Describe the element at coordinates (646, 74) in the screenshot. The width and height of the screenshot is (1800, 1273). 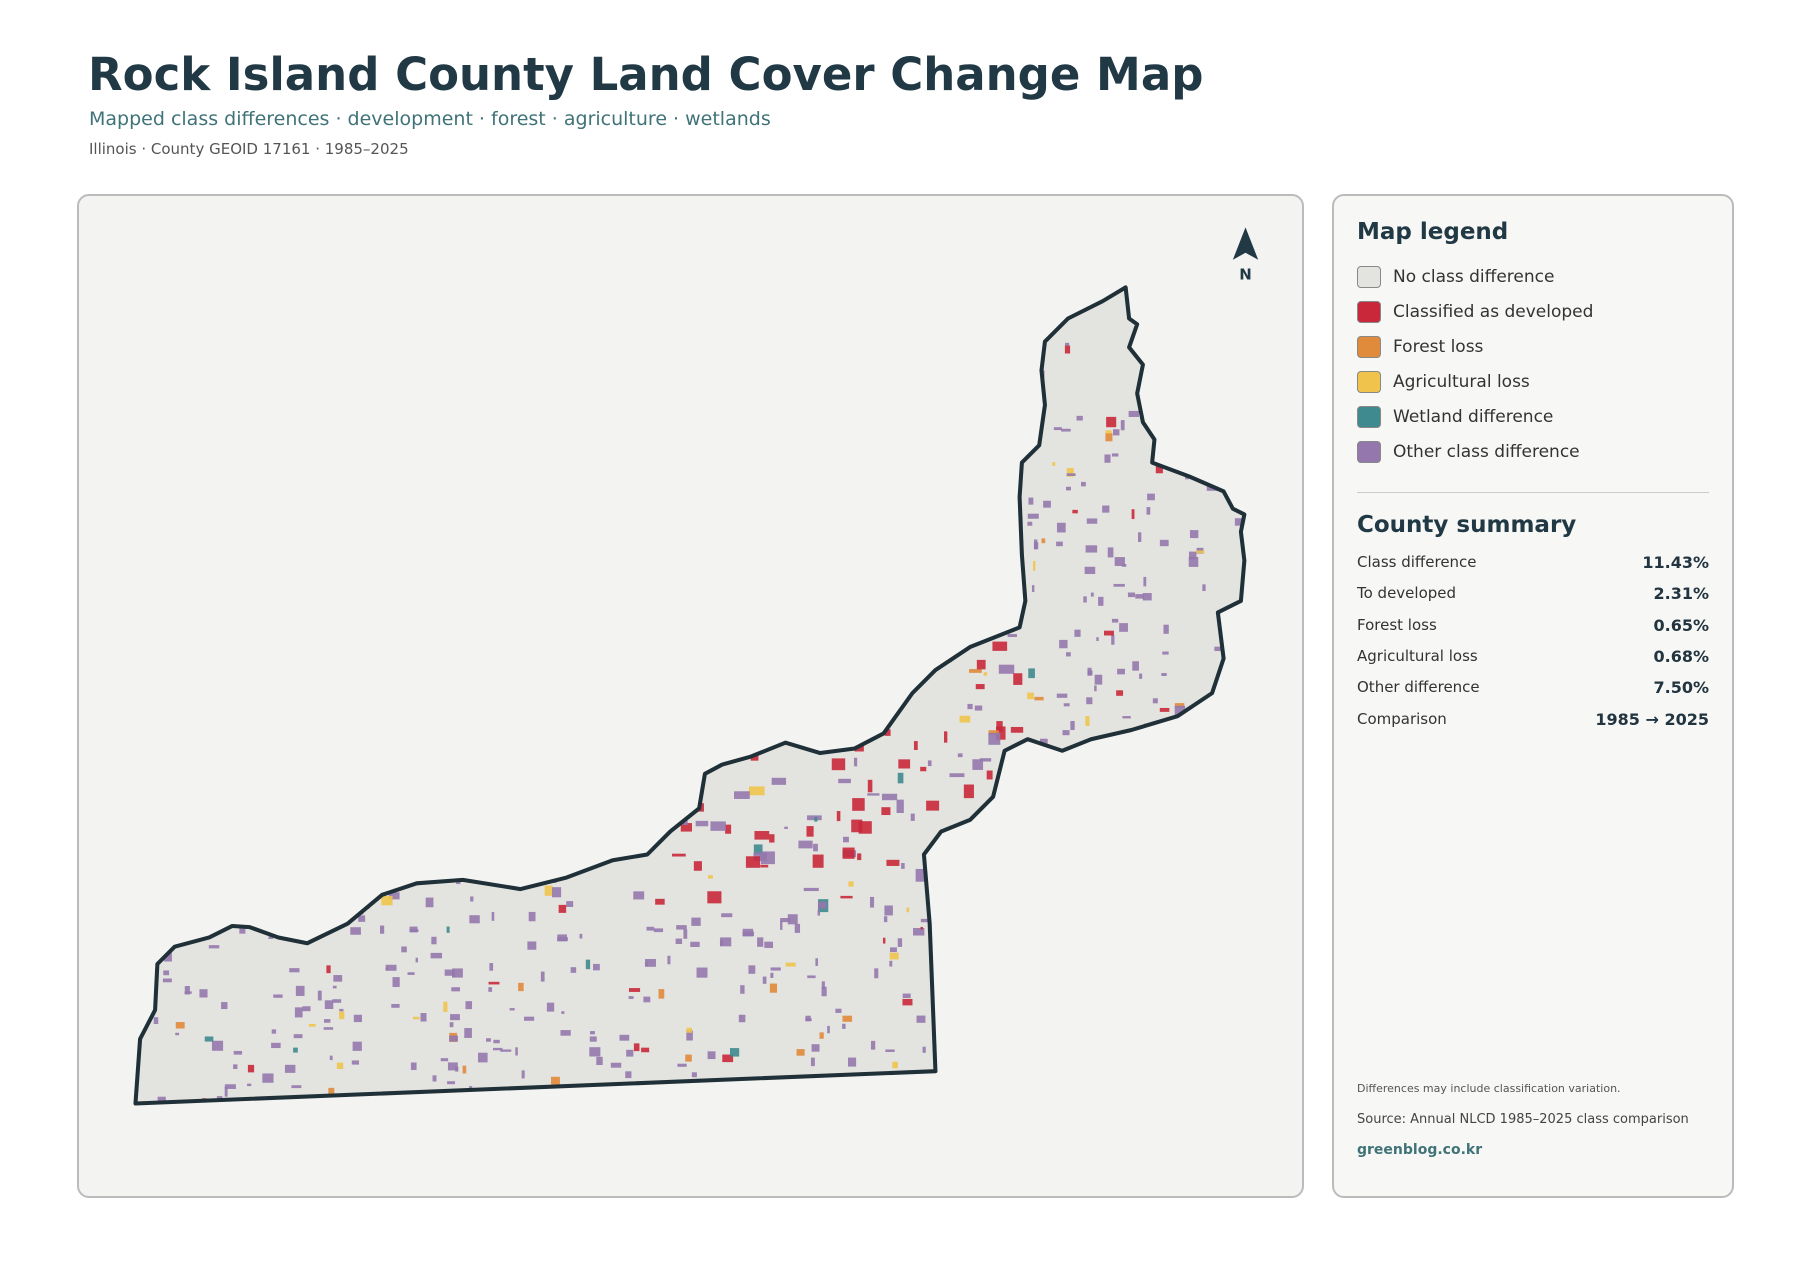
I see `title: Rock Island County Land Cover Change Map` at that location.